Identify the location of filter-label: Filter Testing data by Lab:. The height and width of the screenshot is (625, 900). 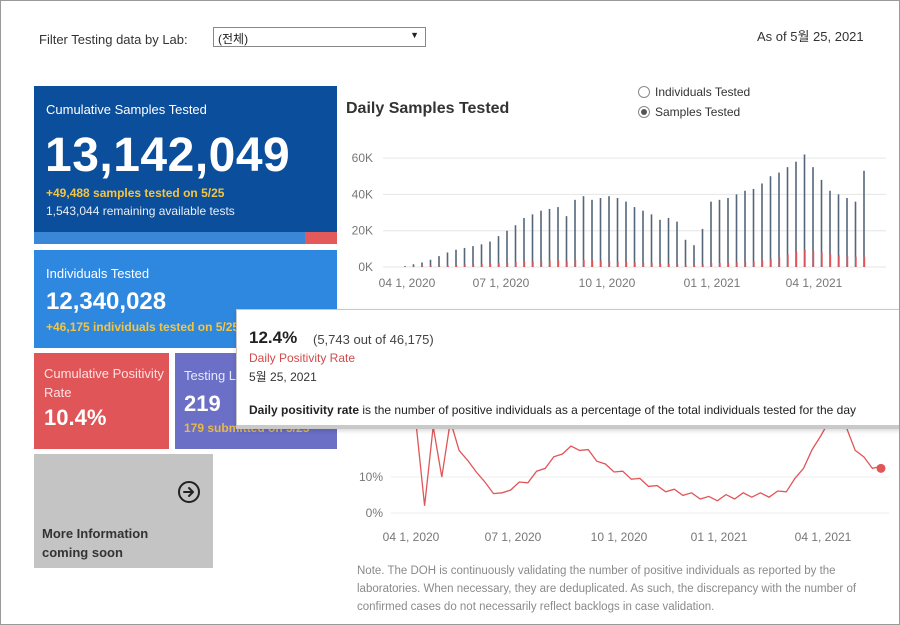
(113, 39).